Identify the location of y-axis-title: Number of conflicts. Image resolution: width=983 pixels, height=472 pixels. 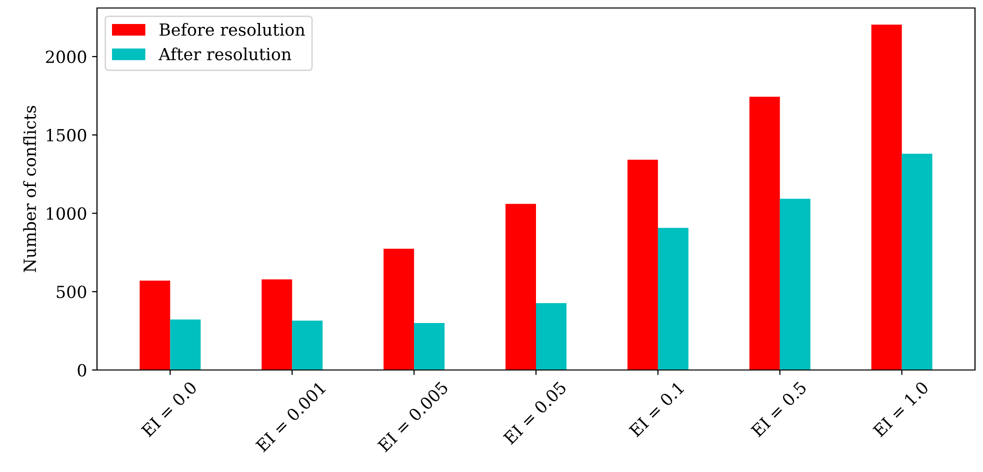
(29, 189).